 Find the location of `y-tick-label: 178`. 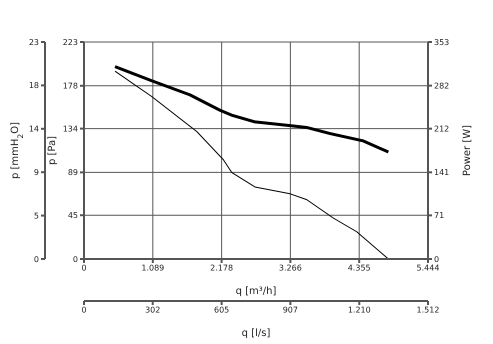

y-tick-label: 178 is located at coordinates (70, 86).